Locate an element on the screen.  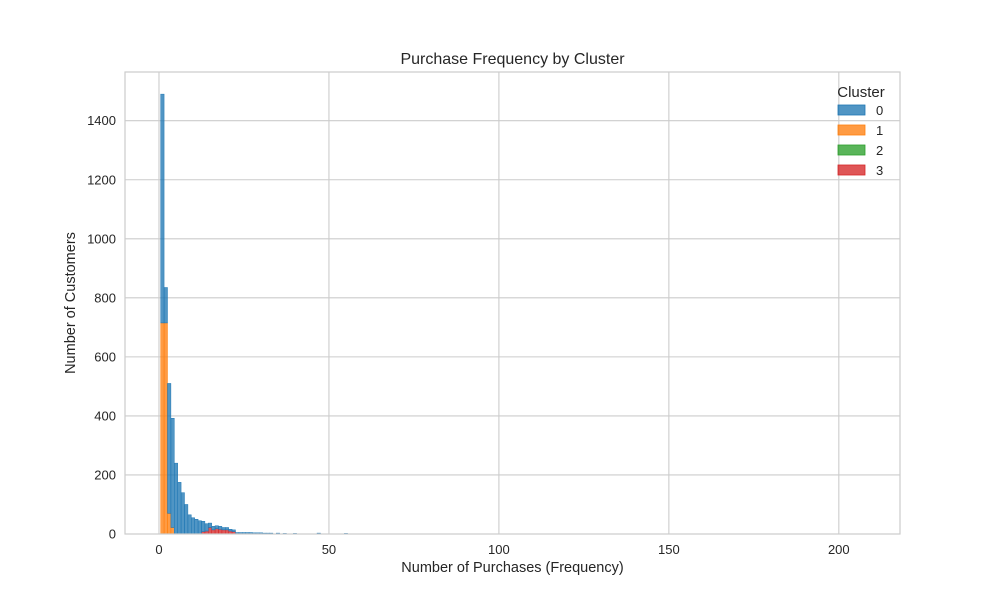
legend-label-cluster-1: 1 is located at coordinates (879, 130).